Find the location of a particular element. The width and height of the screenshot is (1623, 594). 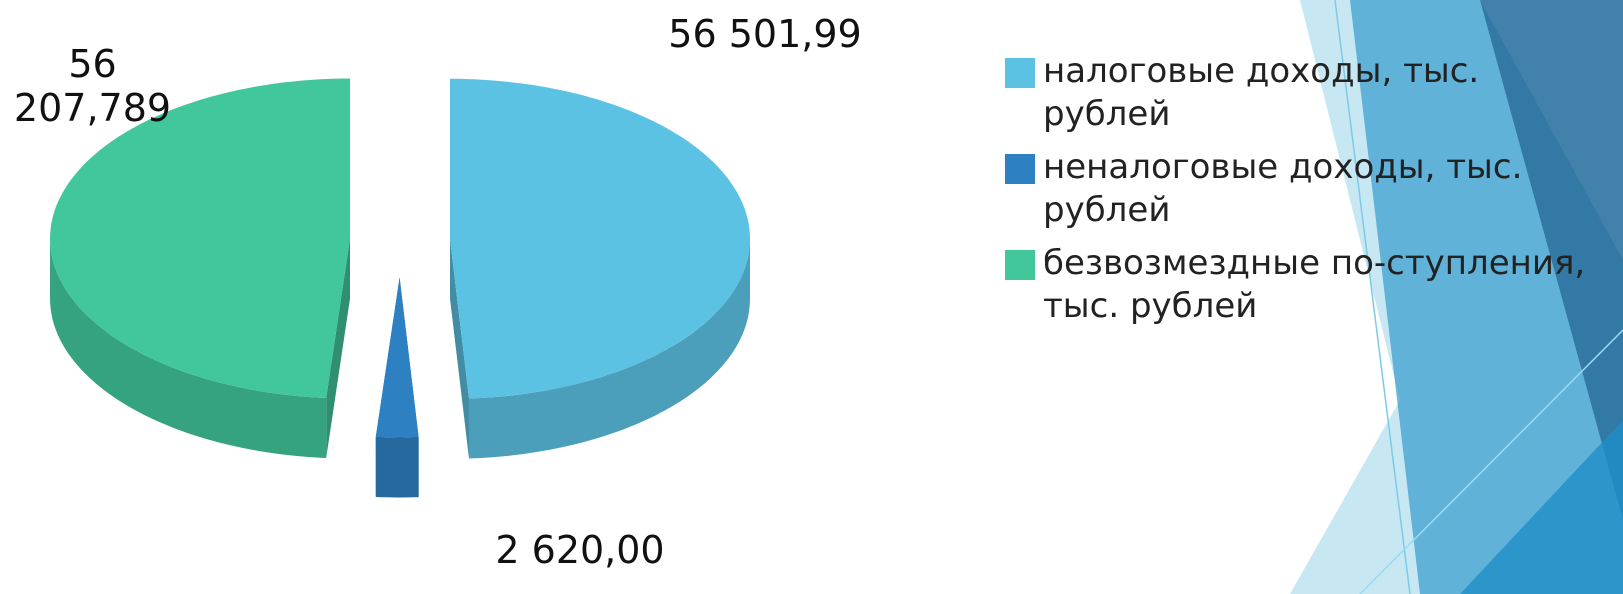

legend-label: налоговые доходы, тыс. рублей is located at coordinates (1261, 92).